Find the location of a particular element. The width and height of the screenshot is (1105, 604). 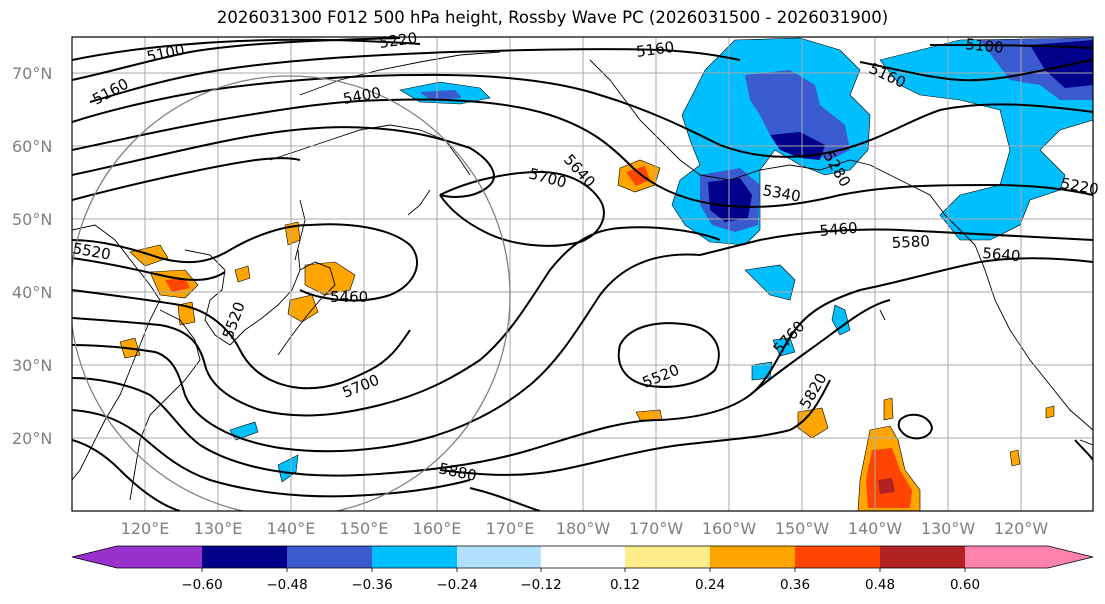

pos-region-honshu is located at coordinates (303, 308).